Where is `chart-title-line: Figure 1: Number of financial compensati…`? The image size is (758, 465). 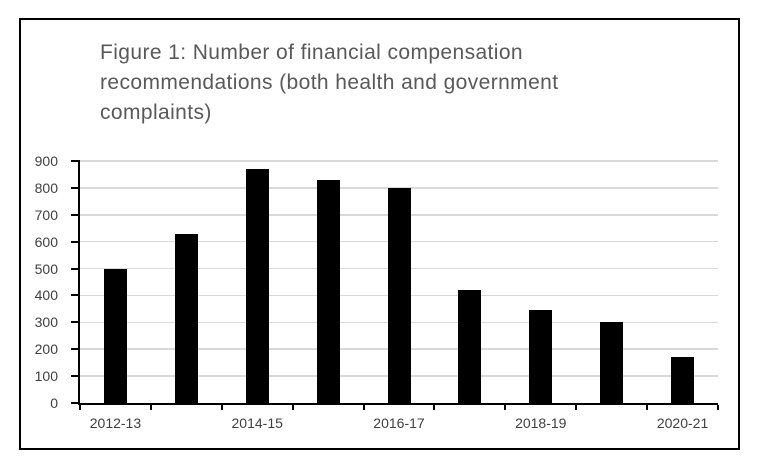 chart-title-line: Figure 1: Number of financial compensati… is located at coordinates (312, 52).